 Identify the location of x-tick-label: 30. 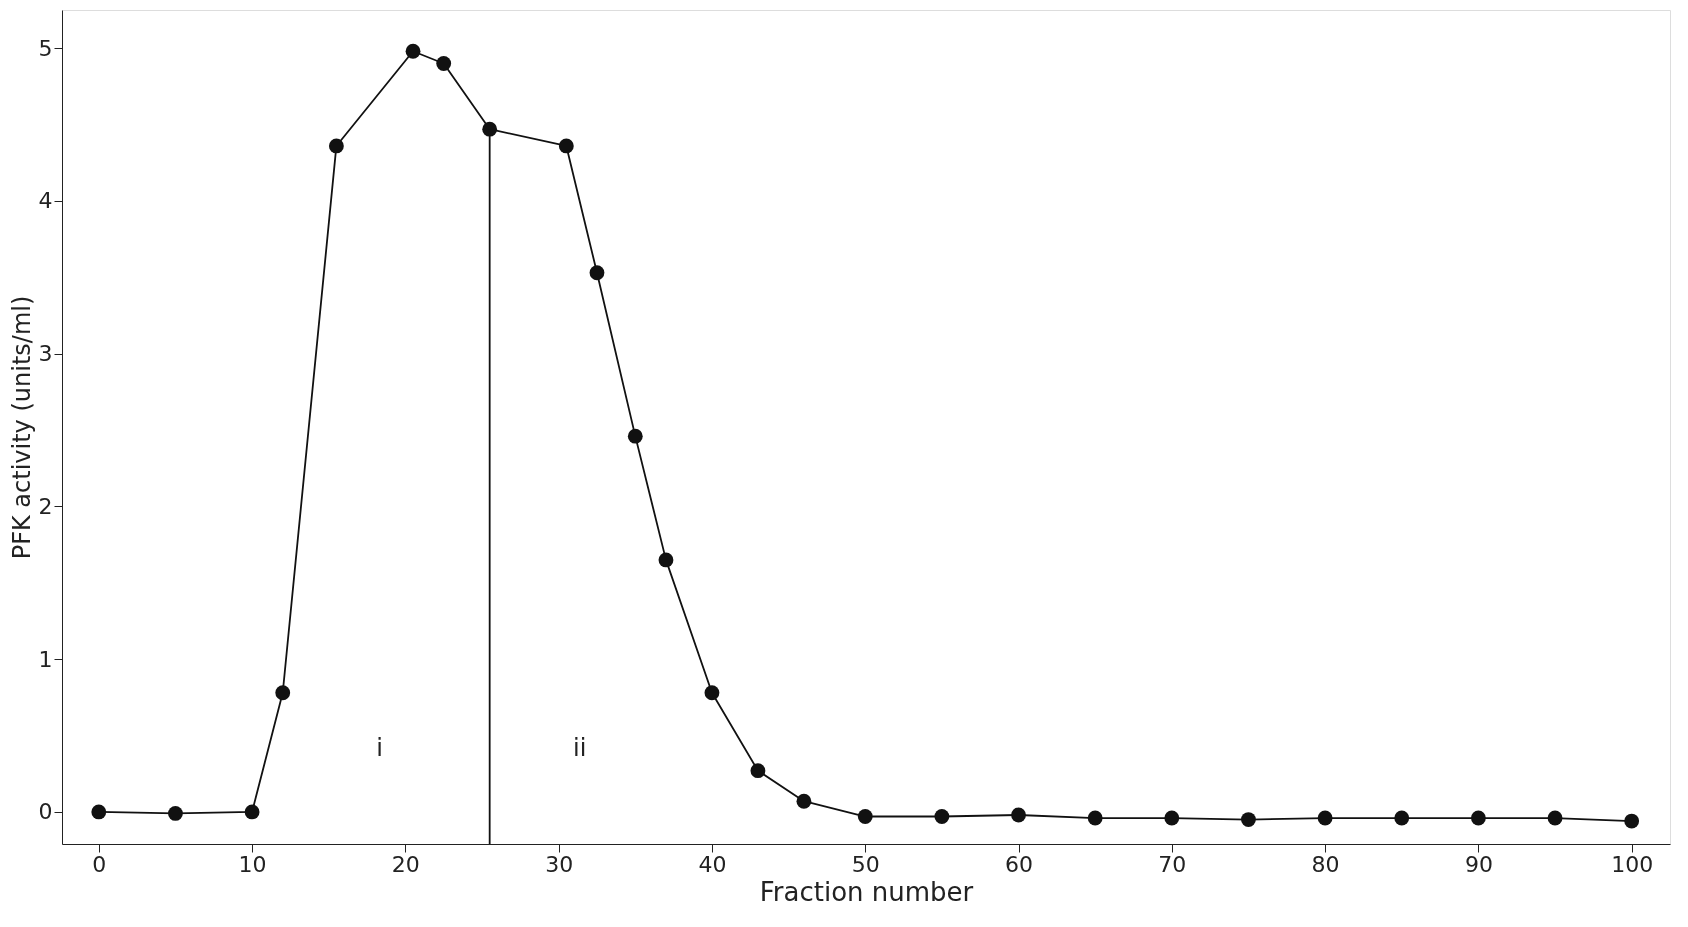
(559, 864).